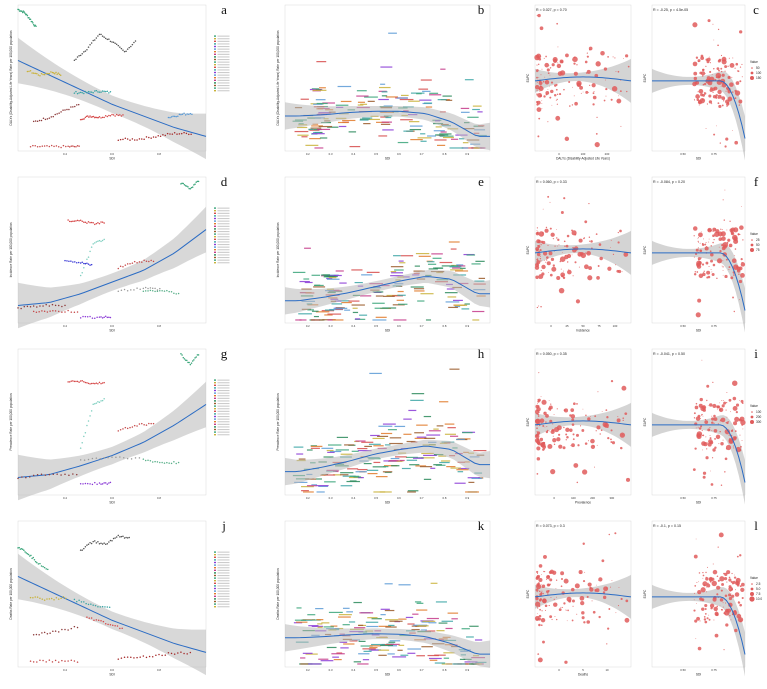 This screenshot has width=767, height=689. Describe the element at coordinates (669, 354) in the screenshot. I see `correlation-stat: R = -0.041, p = 0.50` at that location.